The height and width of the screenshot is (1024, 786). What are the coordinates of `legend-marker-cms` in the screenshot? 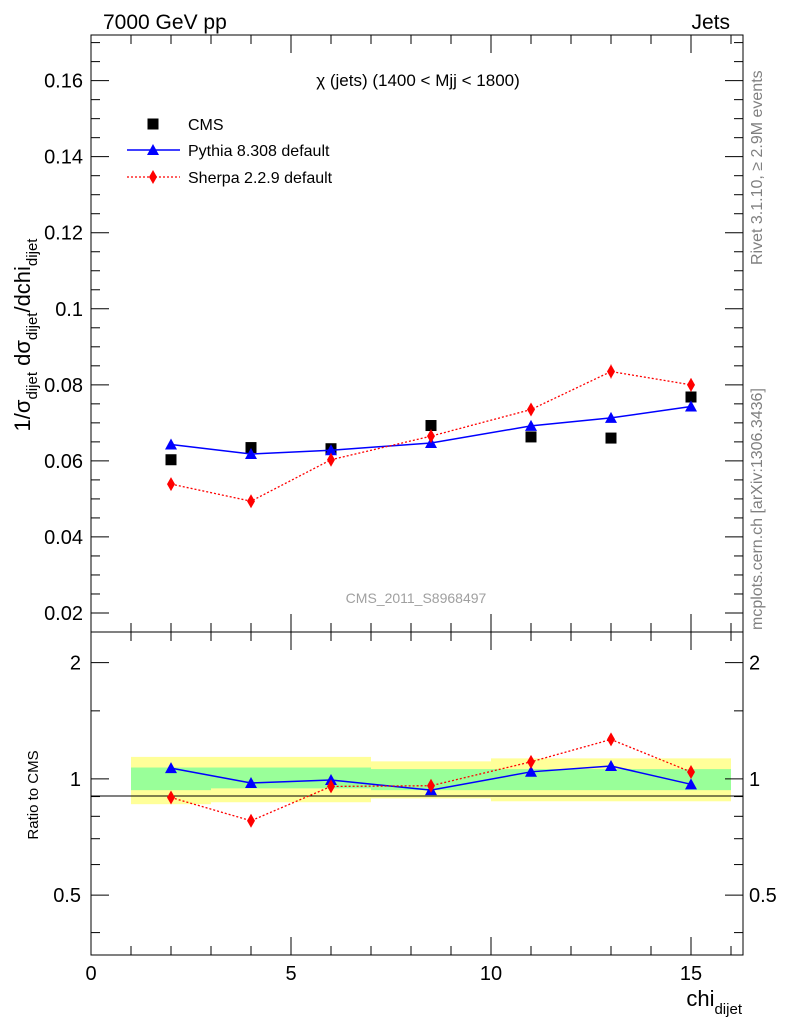 It's located at (153, 124).